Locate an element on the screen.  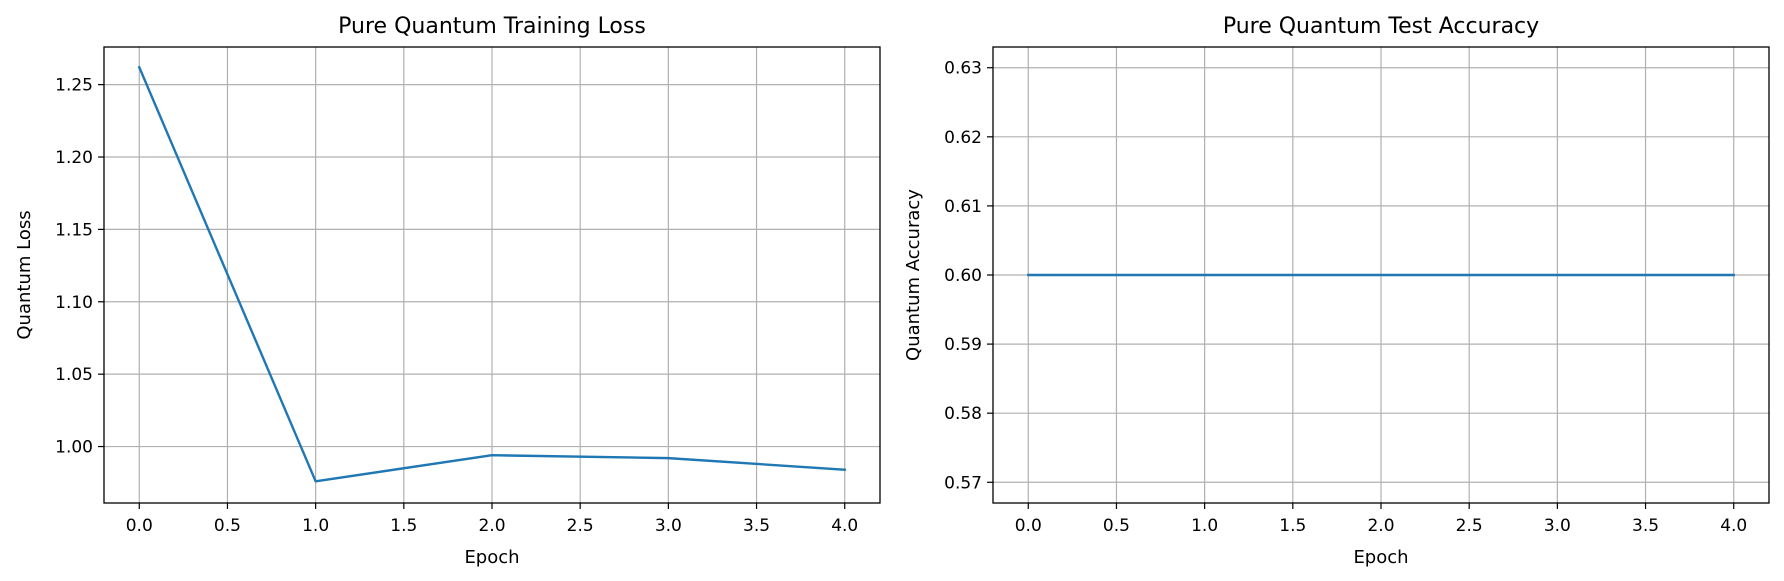
y-tick-label: 0.57 is located at coordinates (963, 483).